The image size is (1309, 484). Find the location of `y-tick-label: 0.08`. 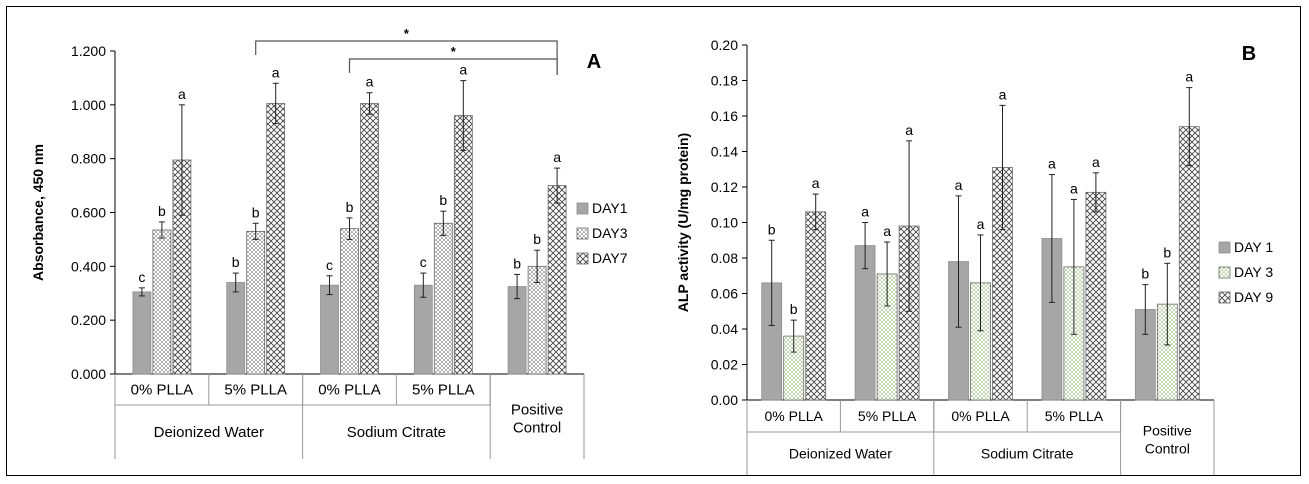

y-tick-label: 0.08 is located at coordinates (724, 258).